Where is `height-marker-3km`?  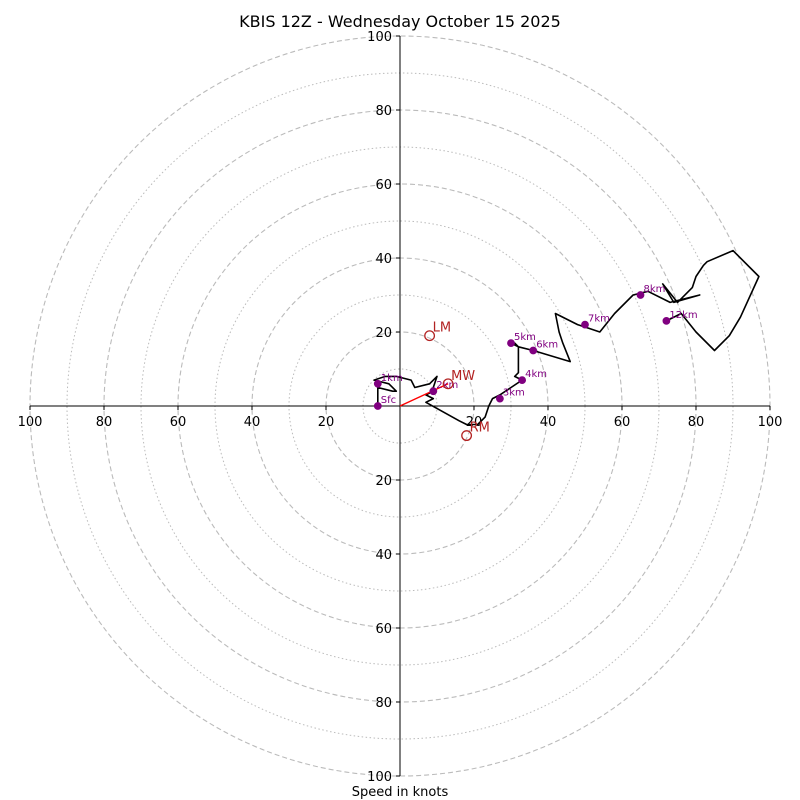 height-marker-3km is located at coordinates (500, 398).